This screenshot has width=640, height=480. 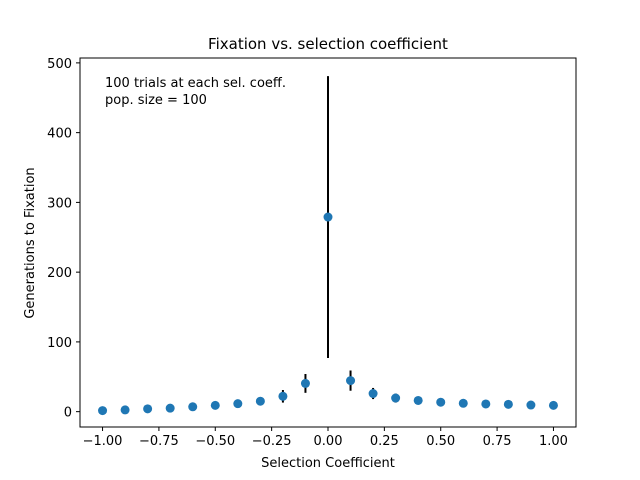 What do you see at coordinates (215, 441) in the screenshot?
I see `x-tick-label: −0.50` at bounding box center [215, 441].